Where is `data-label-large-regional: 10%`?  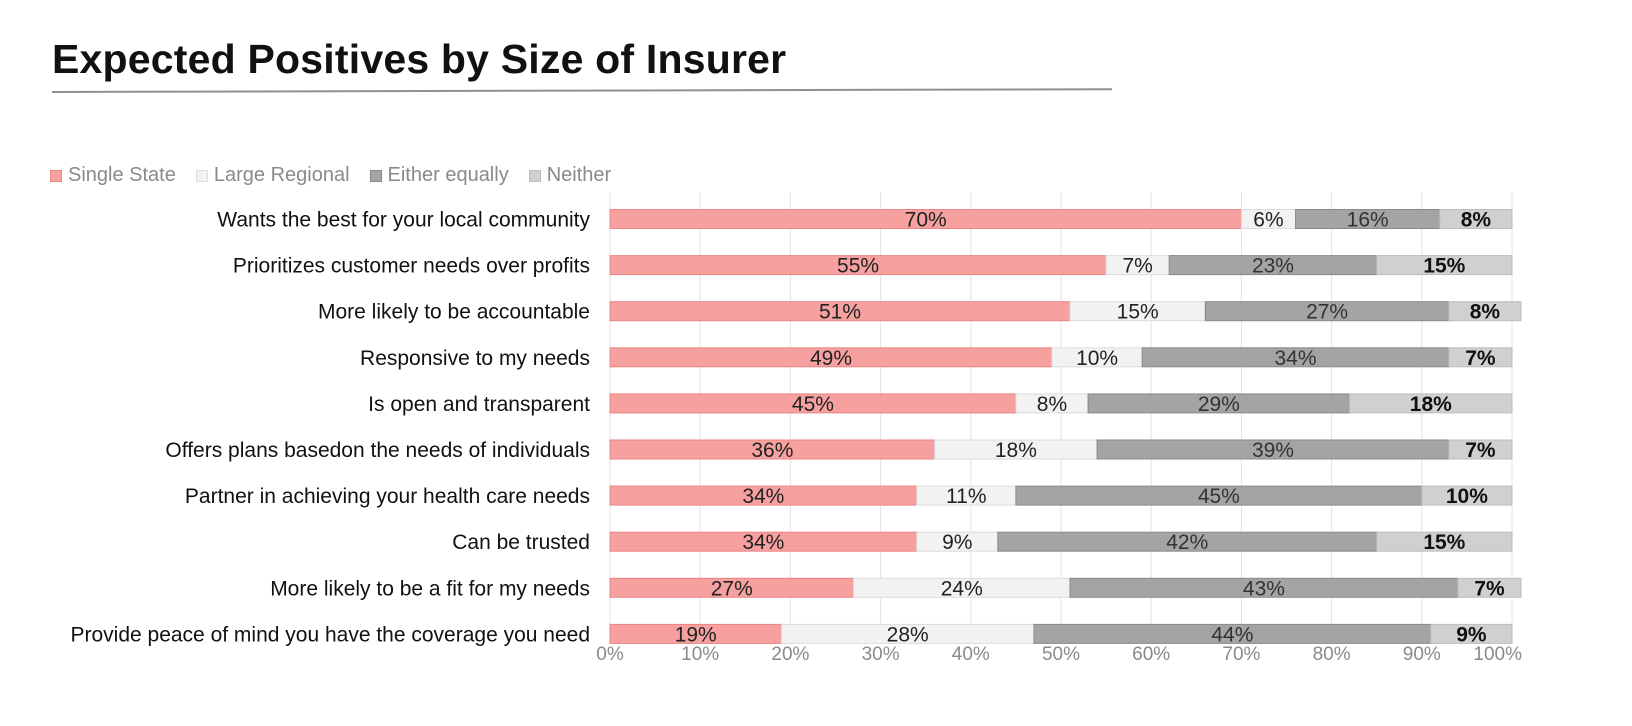
data-label-large-regional: 10% is located at coordinates (1097, 358).